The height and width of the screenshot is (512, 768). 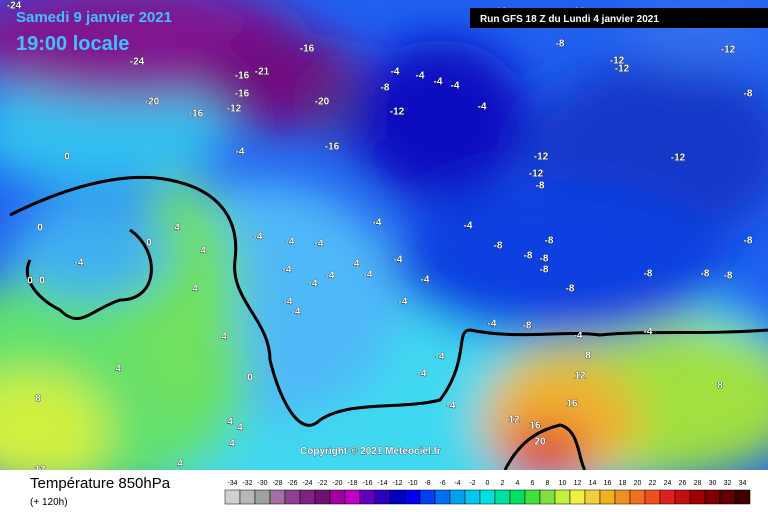 I want to click on colorbar-label: 34, so click(x=743, y=483).